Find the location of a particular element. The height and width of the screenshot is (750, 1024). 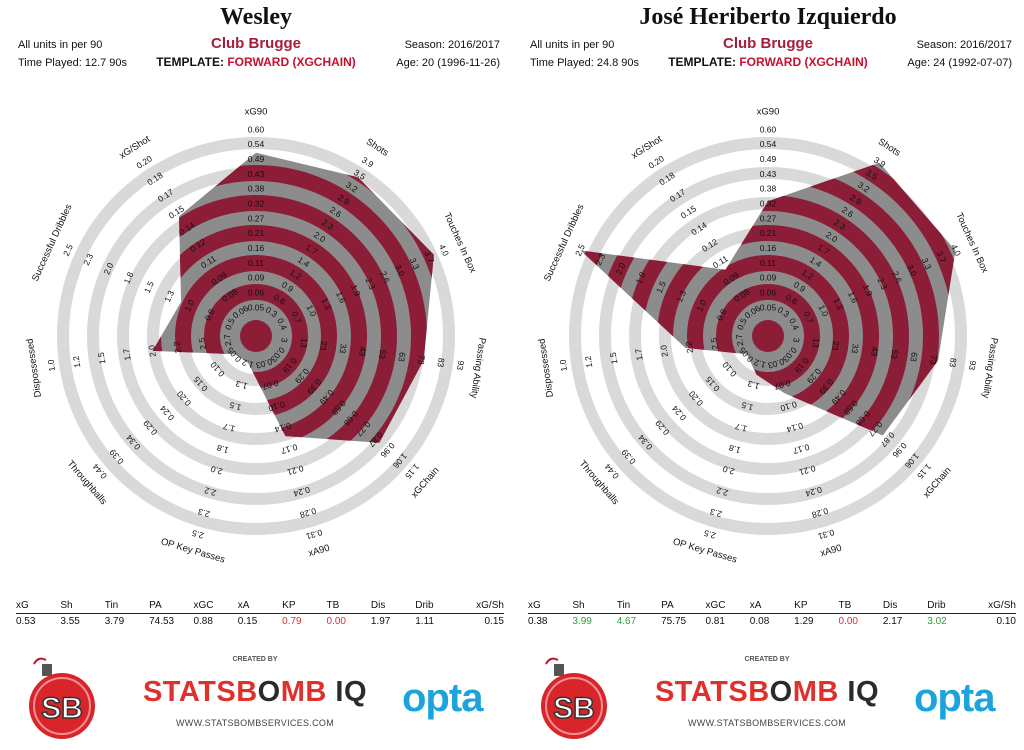

tick-label: 0.49 is located at coordinates (768, 159).